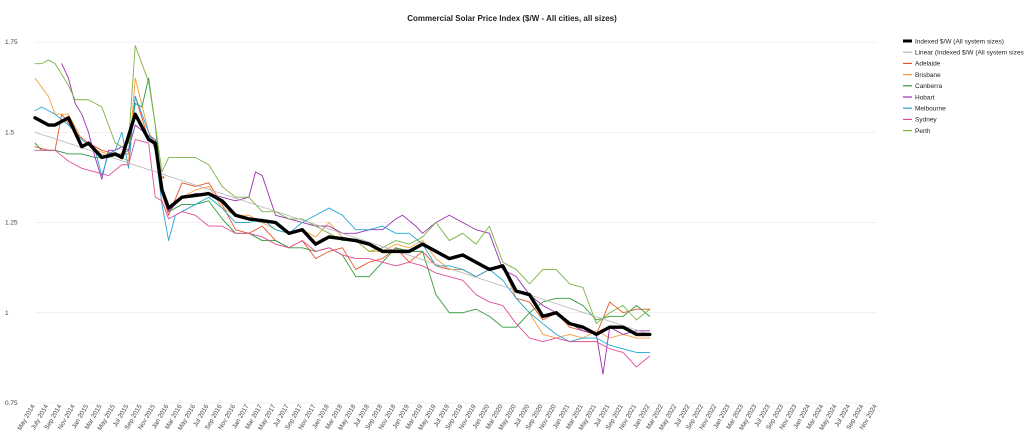 This screenshot has height=436, width=1024. Describe the element at coordinates (959, 41) in the screenshot. I see `legend-label-indexed-w-all-system-sizes: Indexed $/W (All system sizes)` at that location.